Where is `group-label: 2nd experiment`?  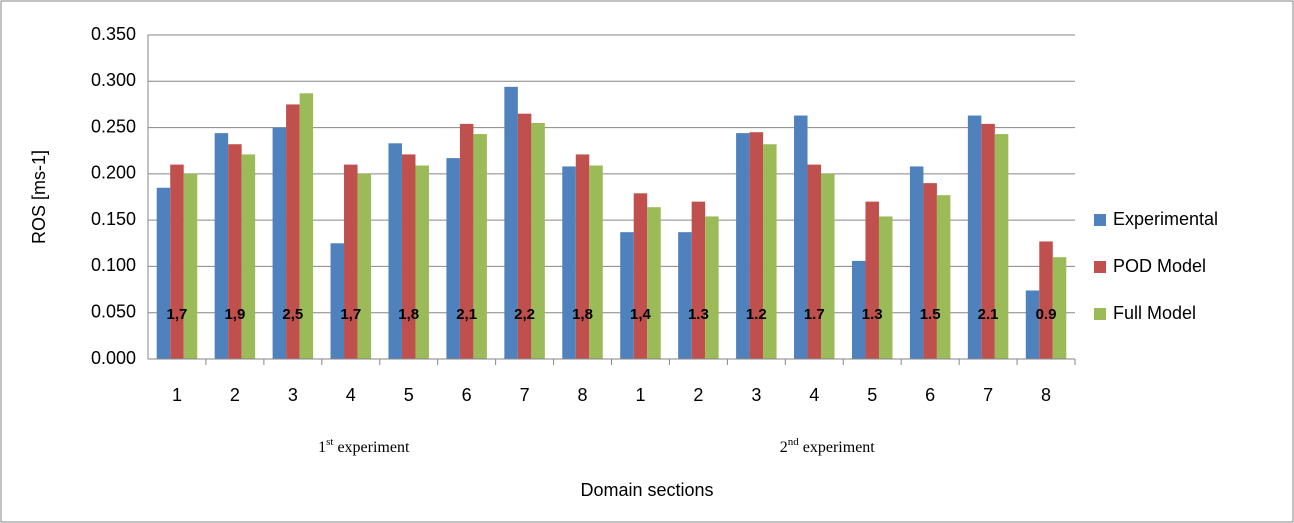
group-label: 2nd experiment is located at coordinates (828, 446).